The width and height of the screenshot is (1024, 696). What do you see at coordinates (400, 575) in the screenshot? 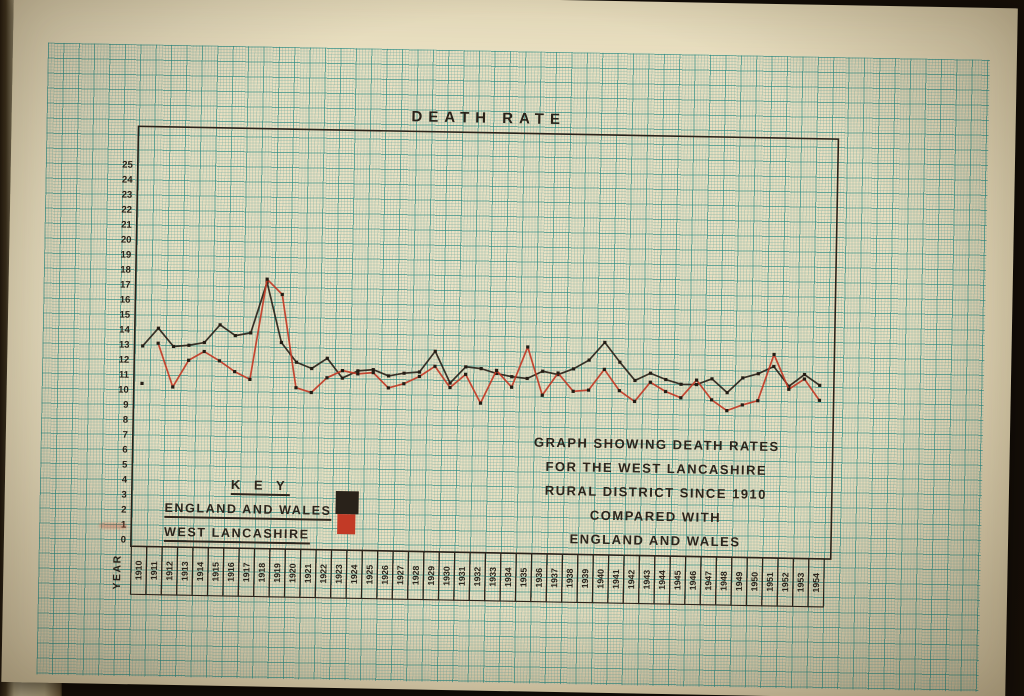
I see `year-label: 1927` at bounding box center [400, 575].